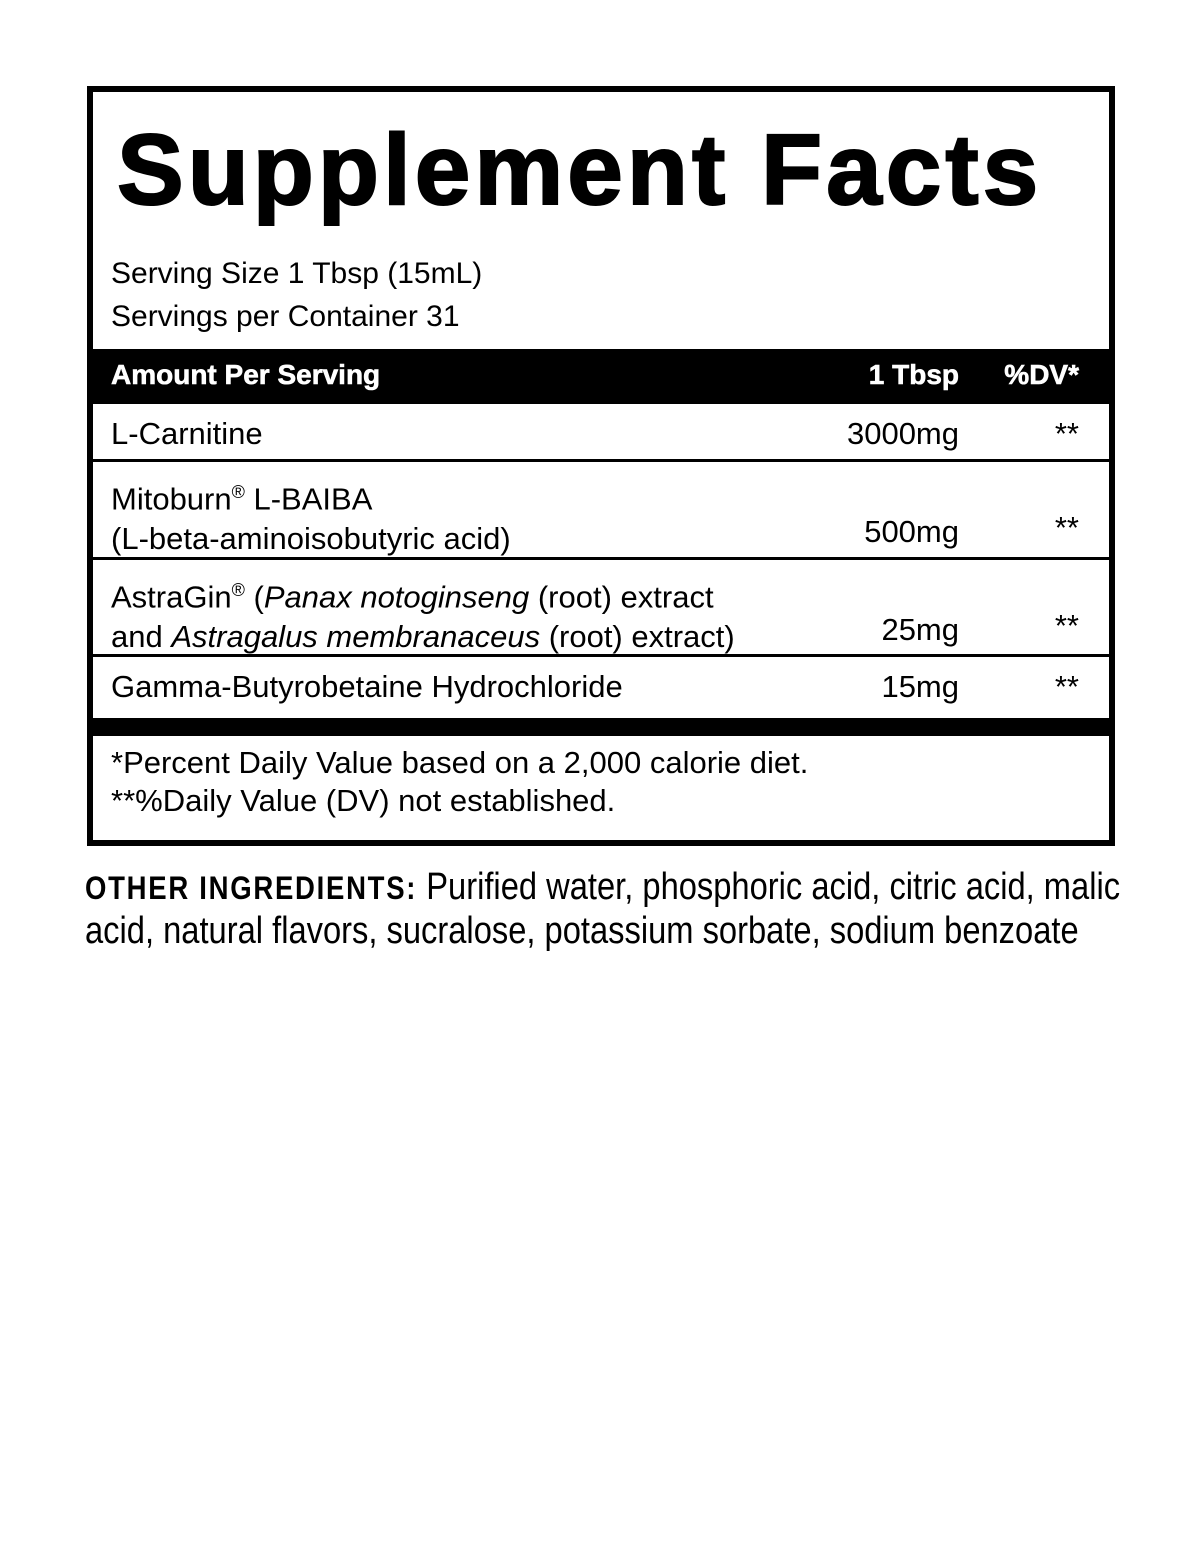 The width and height of the screenshot is (1200, 1543). I want to click on ingredient-amount: 15mg, so click(920, 686).